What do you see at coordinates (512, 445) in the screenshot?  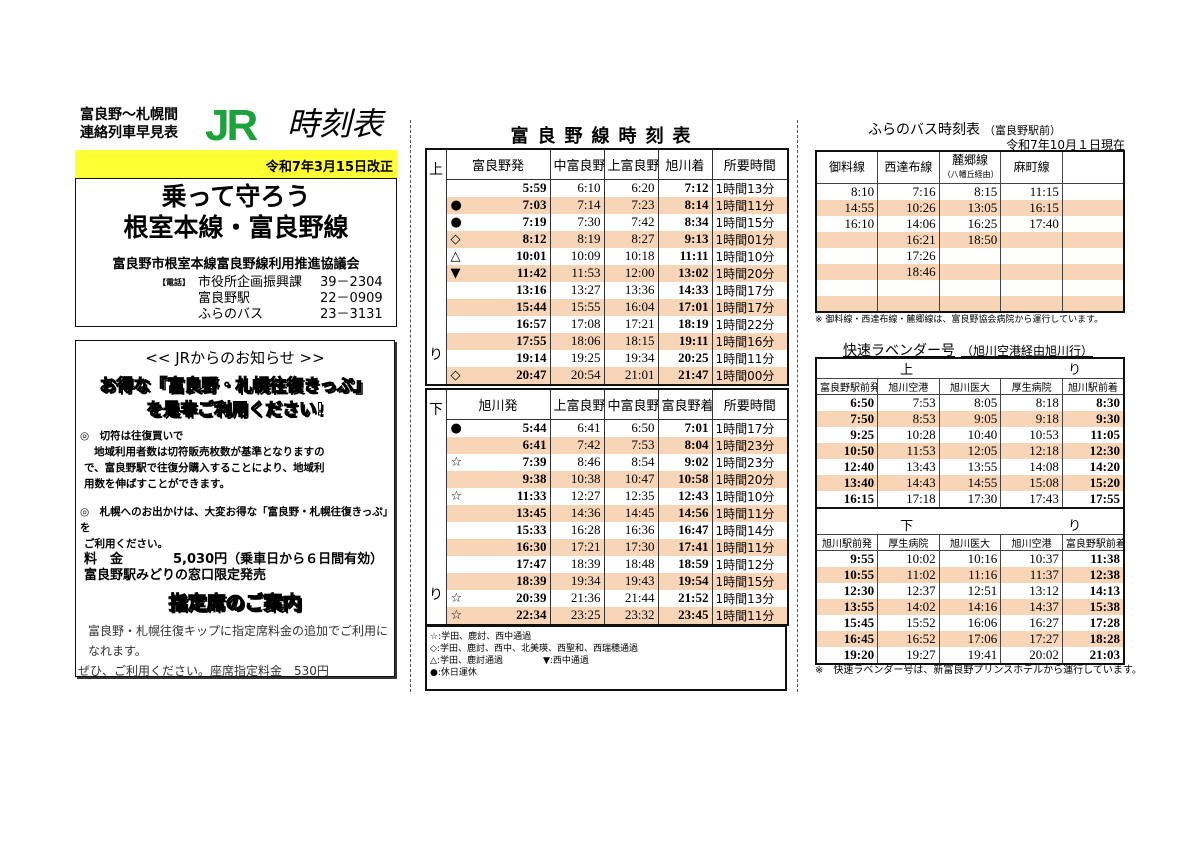 I see `departure-time: 6:41` at bounding box center [512, 445].